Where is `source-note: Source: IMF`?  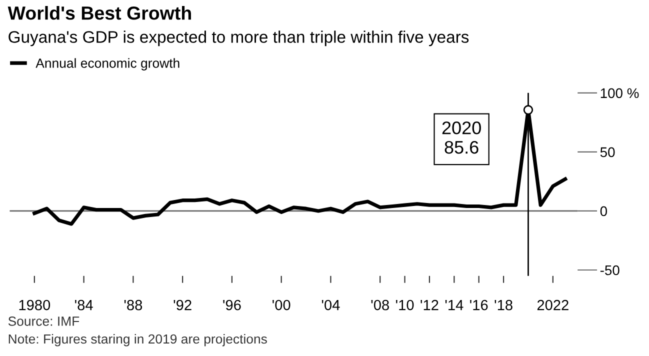 source-note: Source: IMF is located at coordinates (44, 321).